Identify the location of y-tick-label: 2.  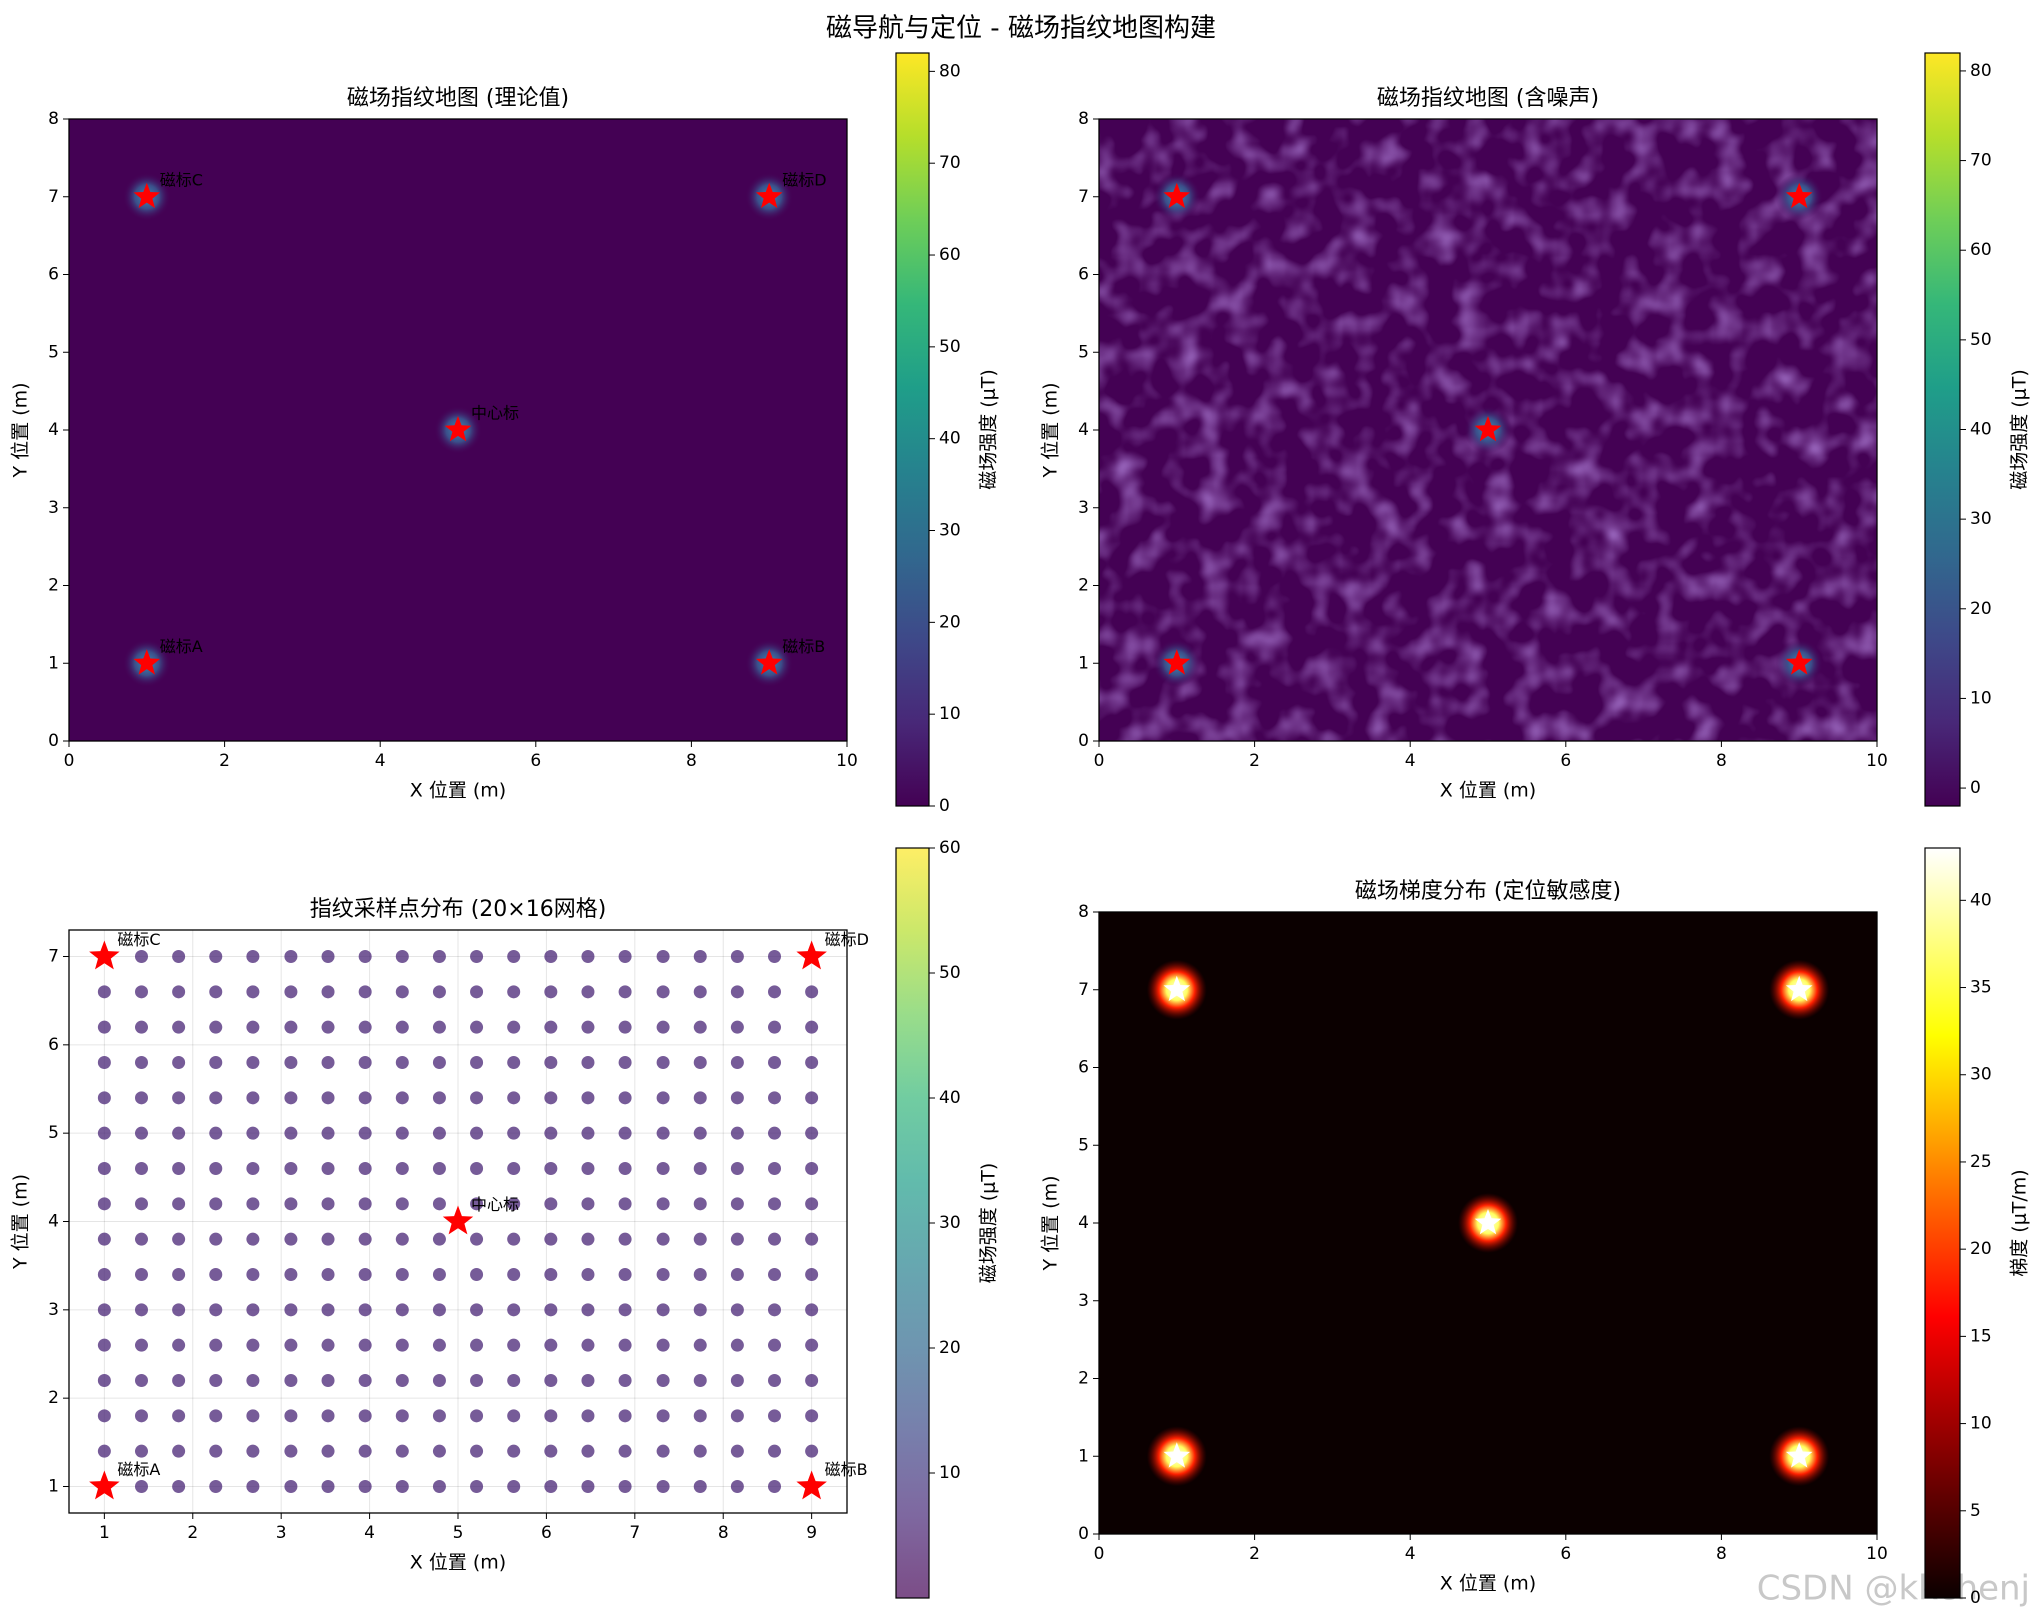
(1083, 586).